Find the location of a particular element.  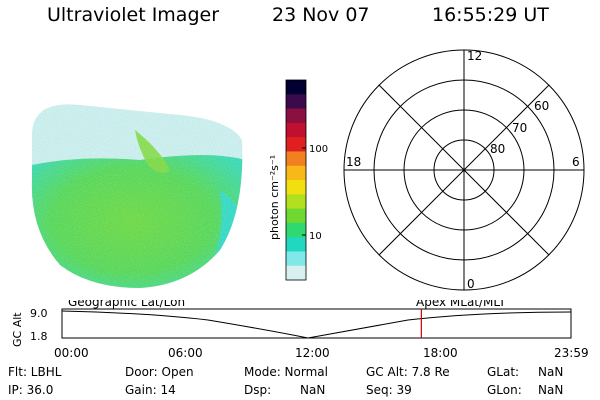

time-label: 16:55:29 UT is located at coordinates (490, 15).